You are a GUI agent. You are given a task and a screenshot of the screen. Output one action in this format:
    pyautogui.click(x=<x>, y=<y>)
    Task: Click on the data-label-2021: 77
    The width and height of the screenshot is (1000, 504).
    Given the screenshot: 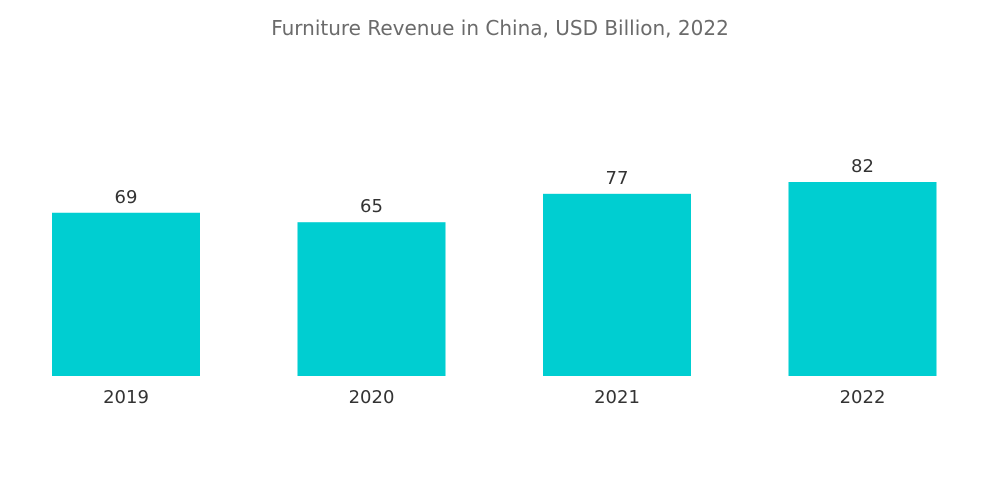 What is the action you would take?
    pyautogui.click(x=617, y=178)
    